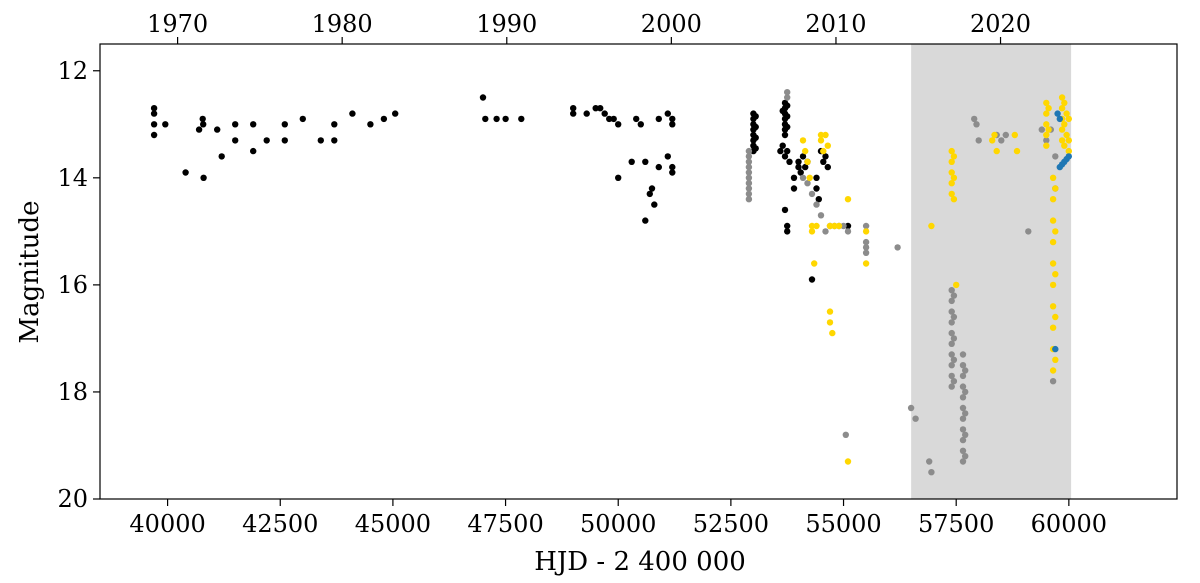  I want to click on shaded-region-layer, so click(991, 271).